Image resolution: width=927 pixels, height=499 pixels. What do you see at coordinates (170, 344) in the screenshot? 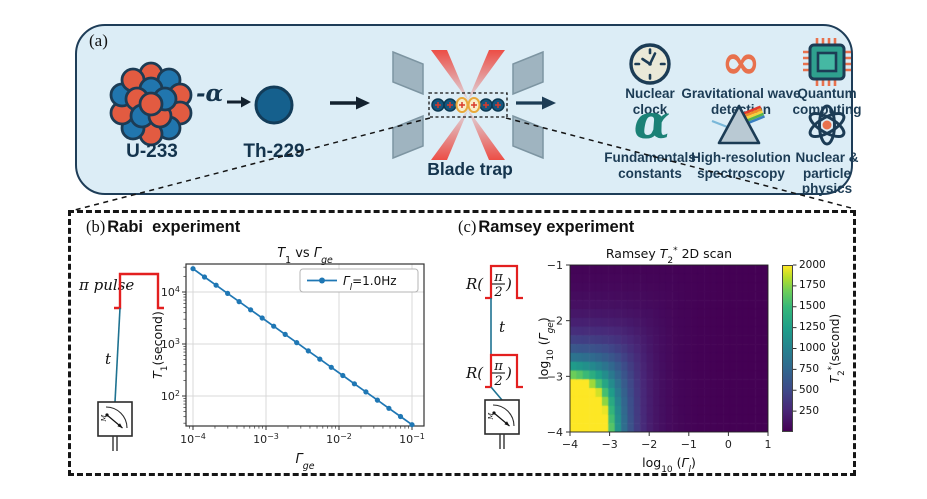
I see `svg-text: 10³` at bounding box center [170, 344].